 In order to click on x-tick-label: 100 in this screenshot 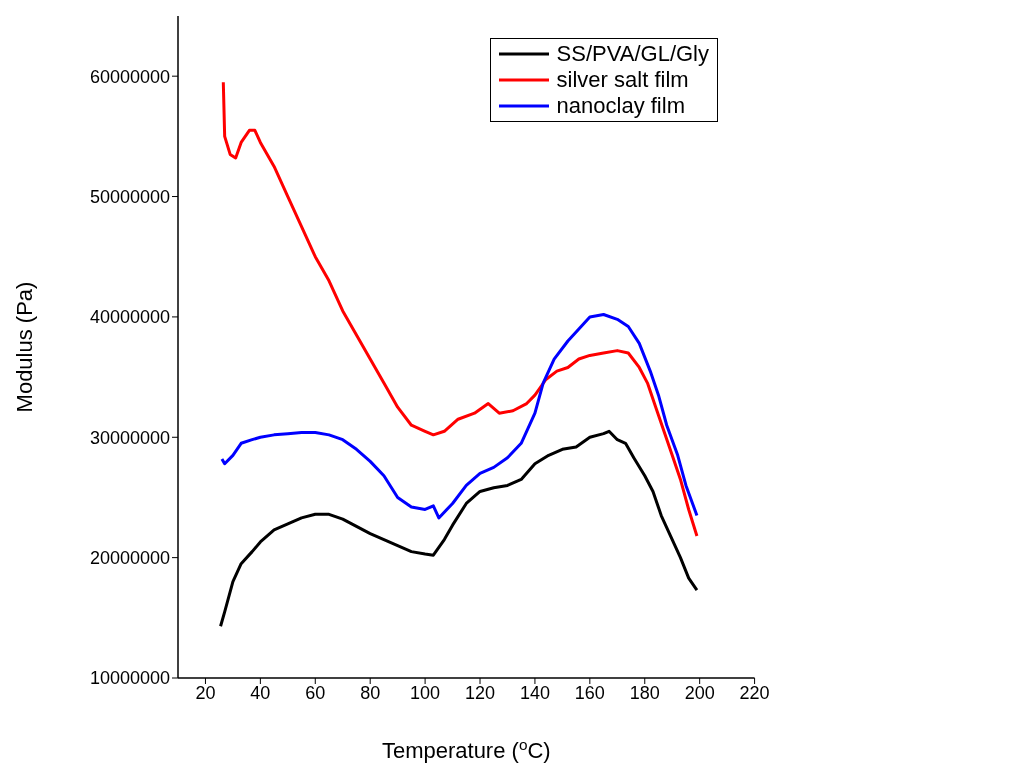, I will do `click(425, 692)`.